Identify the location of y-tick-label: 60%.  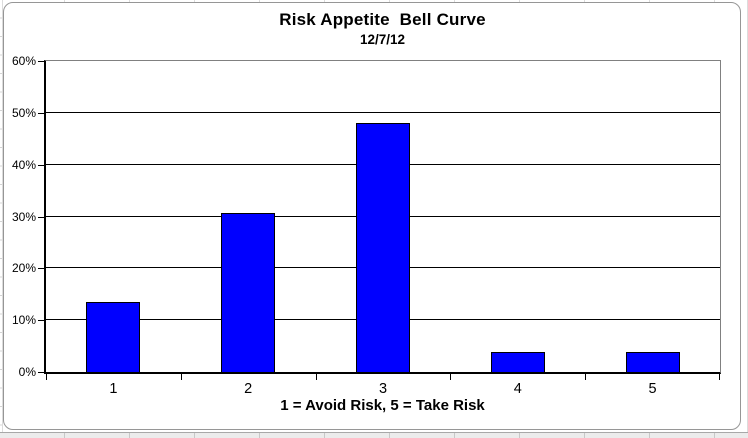
(23, 61).